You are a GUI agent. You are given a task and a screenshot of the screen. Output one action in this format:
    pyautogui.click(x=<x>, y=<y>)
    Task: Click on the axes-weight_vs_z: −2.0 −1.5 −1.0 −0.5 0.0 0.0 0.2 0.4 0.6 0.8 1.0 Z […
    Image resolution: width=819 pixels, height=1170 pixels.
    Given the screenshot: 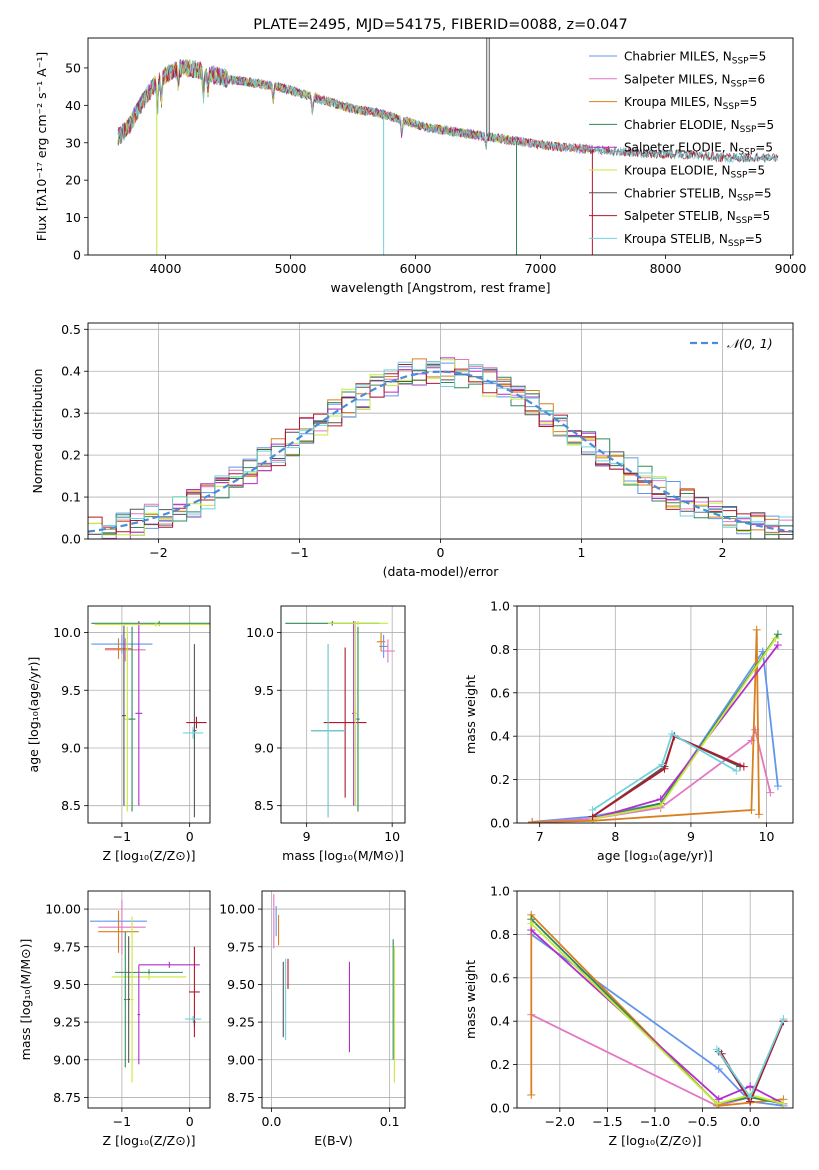 What is the action you would take?
    pyautogui.click(x=628, y=1016)
    